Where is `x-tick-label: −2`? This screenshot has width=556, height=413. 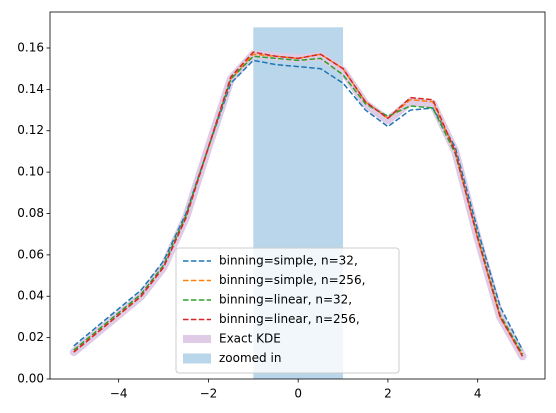 x-tick-label: −2 is located at coordinates (209, 394).